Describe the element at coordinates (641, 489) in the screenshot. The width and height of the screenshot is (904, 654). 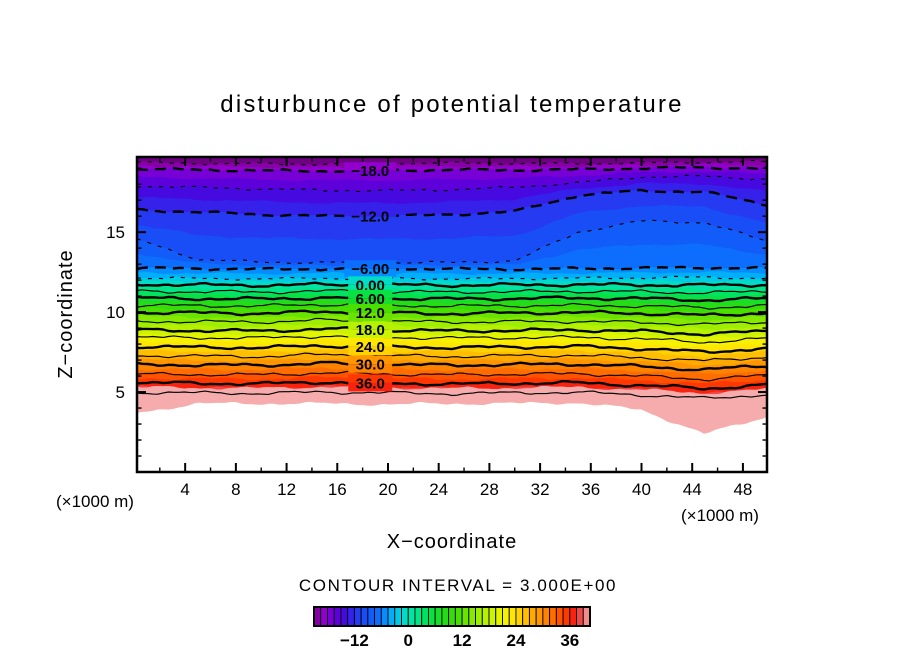
I see `x-tick-label: 40` at that location.